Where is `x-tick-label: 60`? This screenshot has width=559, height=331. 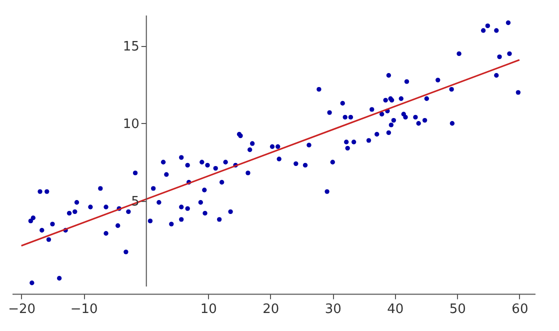 x-tick-label: 60 is located at coordinates (520, 310).